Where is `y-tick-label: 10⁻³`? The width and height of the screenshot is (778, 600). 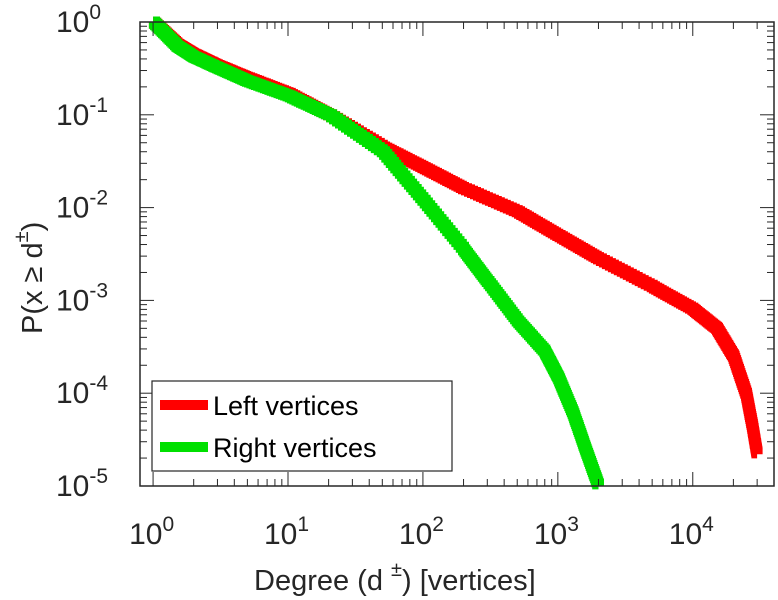
y-tick-label: 10⁻³ is located at coordinates (82, 298).